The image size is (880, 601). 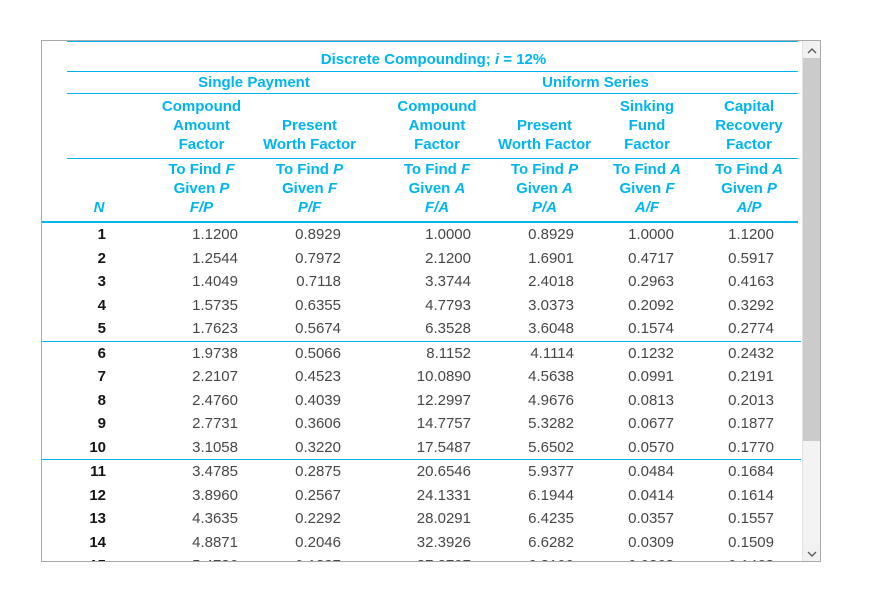 I want to click on column-header-fa: To Find F Given A F/A, so click(x=437, y=188).